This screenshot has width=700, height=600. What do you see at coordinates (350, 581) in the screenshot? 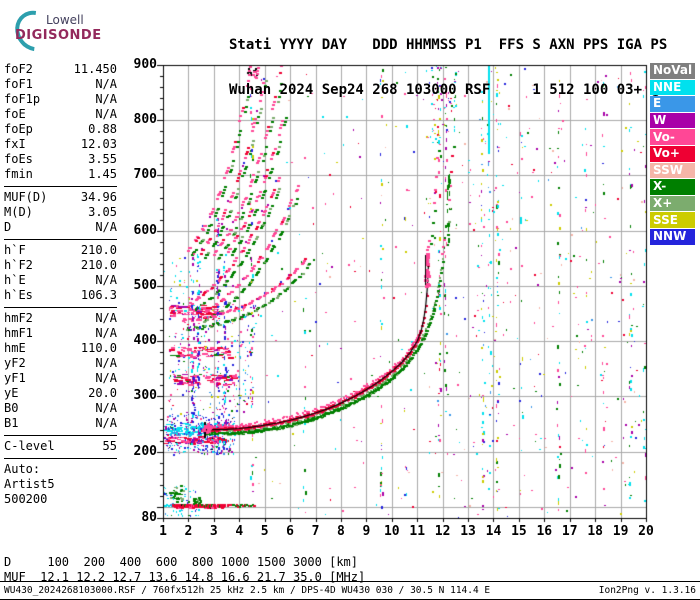
I see `footer-divider` at bounding box center [350, 581].